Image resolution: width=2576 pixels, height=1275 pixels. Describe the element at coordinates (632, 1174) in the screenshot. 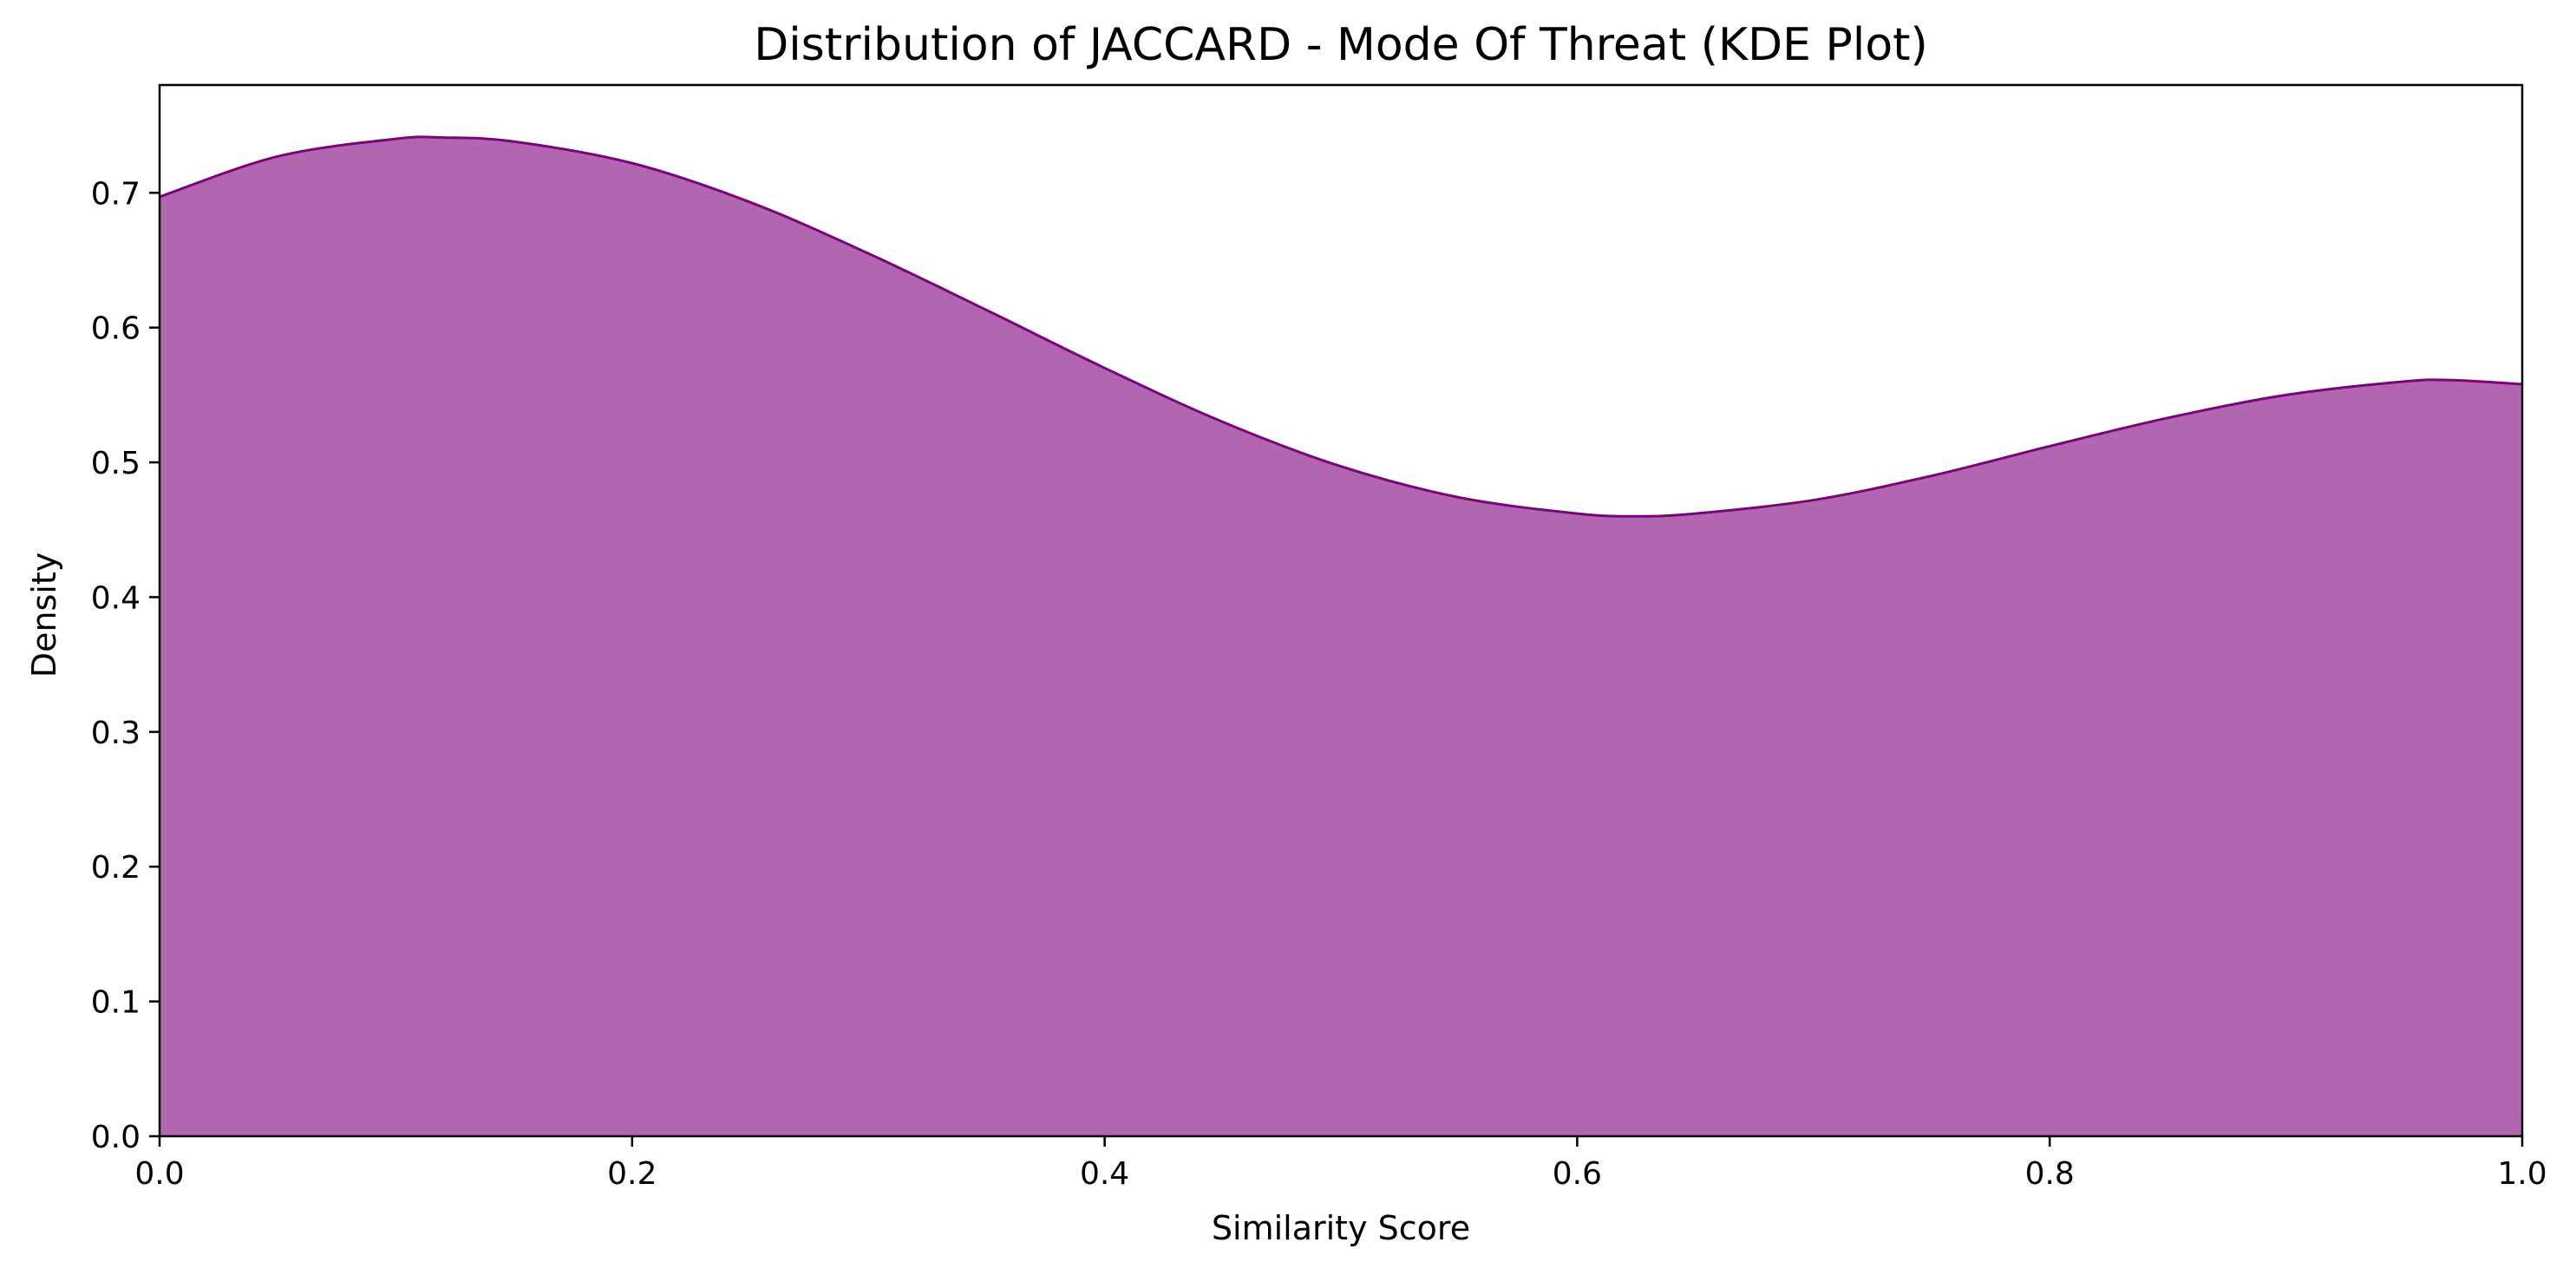

I see `x-tick-label: 0.2` at that location.